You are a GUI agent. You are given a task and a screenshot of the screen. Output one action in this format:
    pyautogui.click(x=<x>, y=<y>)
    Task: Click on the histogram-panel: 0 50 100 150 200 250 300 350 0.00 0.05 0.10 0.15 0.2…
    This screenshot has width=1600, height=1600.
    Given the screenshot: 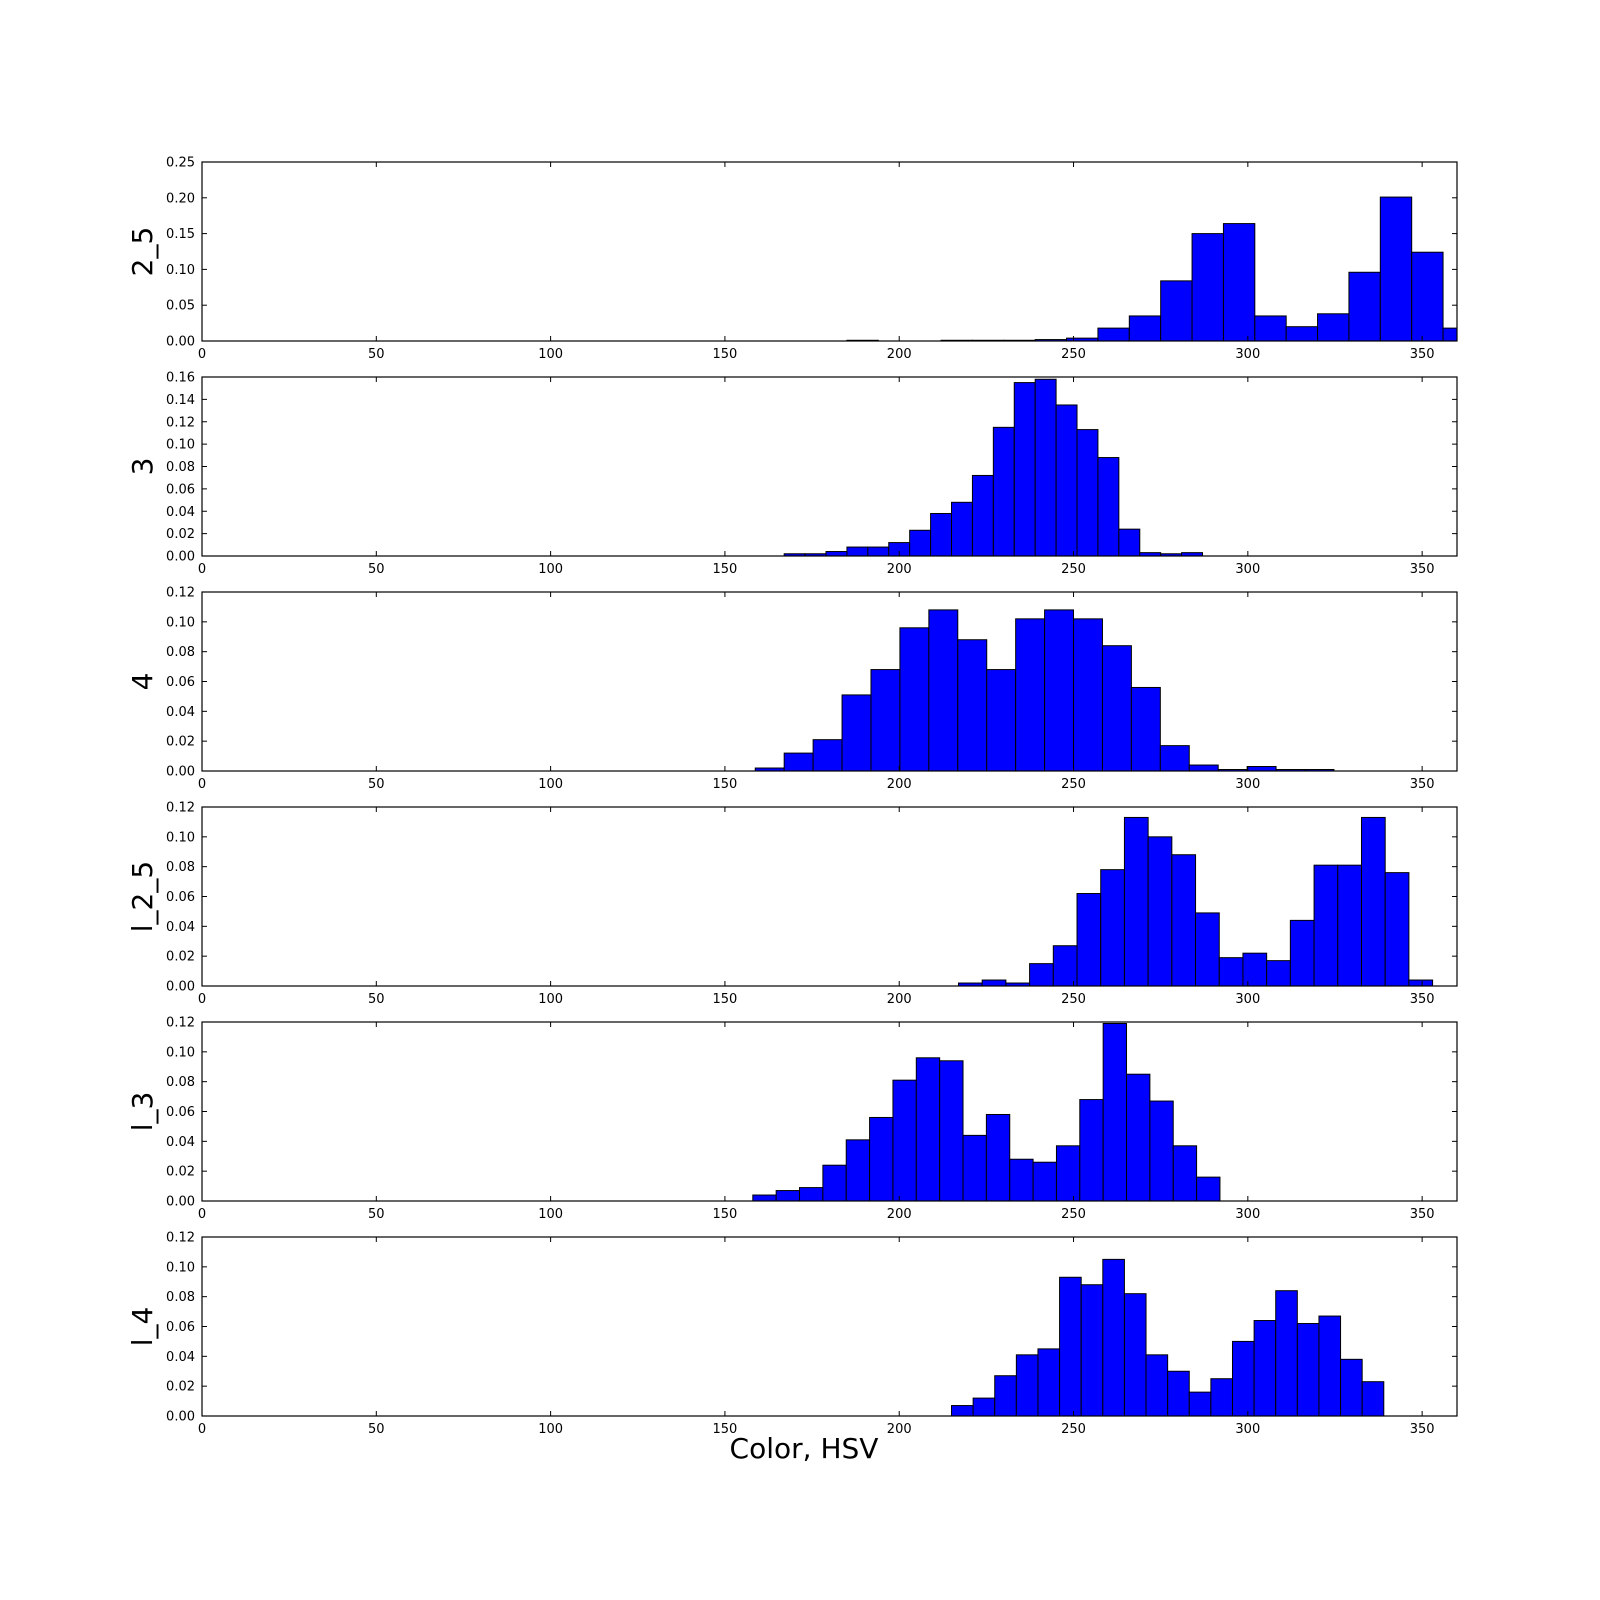 What is the action you would take?
    pyautogui.click(x=792, y=259)
    